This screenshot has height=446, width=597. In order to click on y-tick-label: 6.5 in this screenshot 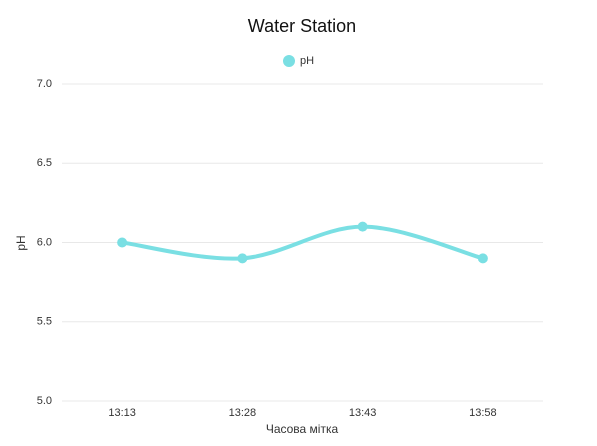, I will do `click(44, 163)`.